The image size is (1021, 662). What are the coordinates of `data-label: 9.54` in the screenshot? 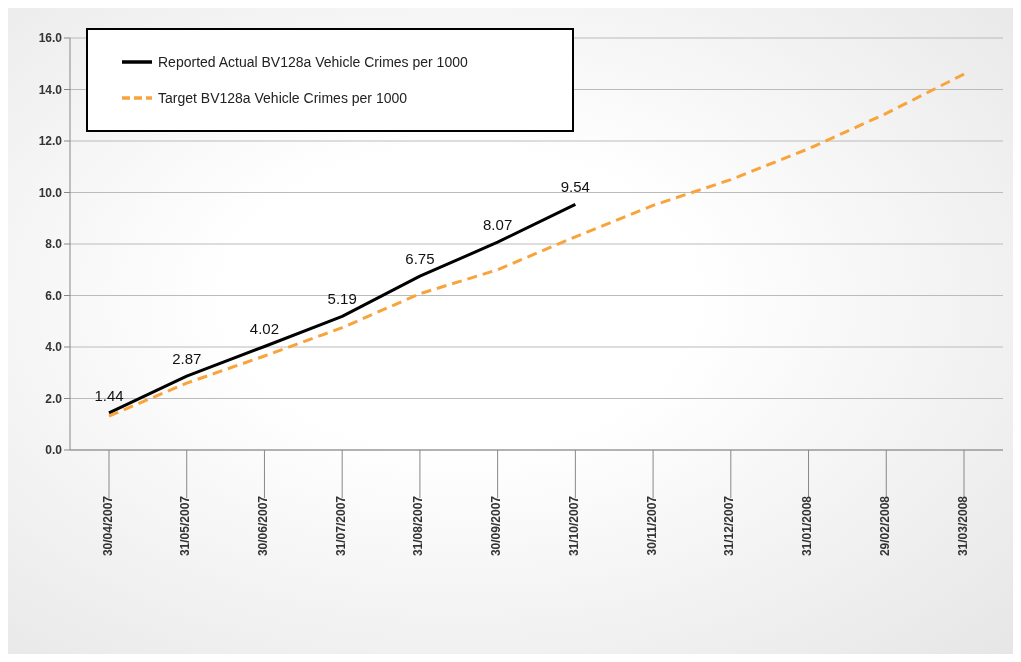 It's located at (575, 187).